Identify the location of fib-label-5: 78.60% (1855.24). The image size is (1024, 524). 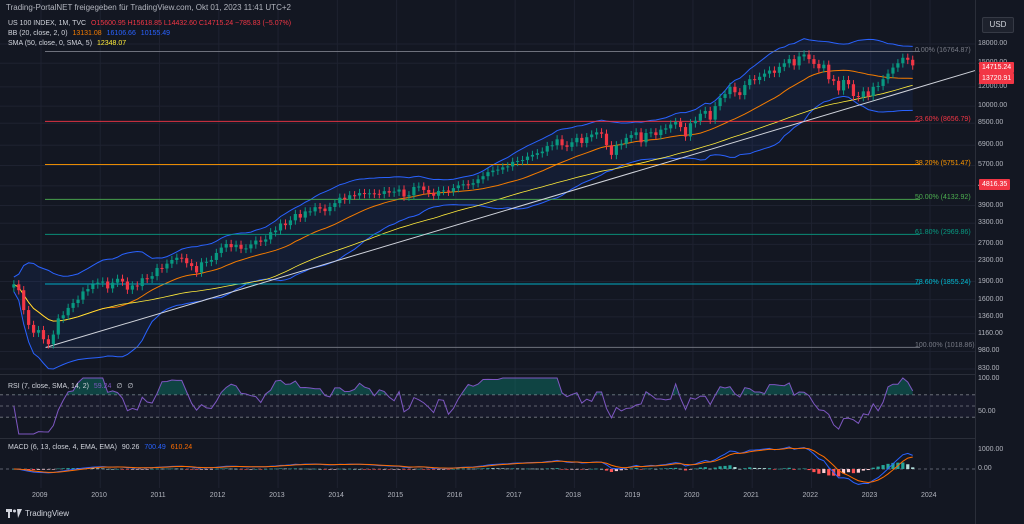
(943, 283).